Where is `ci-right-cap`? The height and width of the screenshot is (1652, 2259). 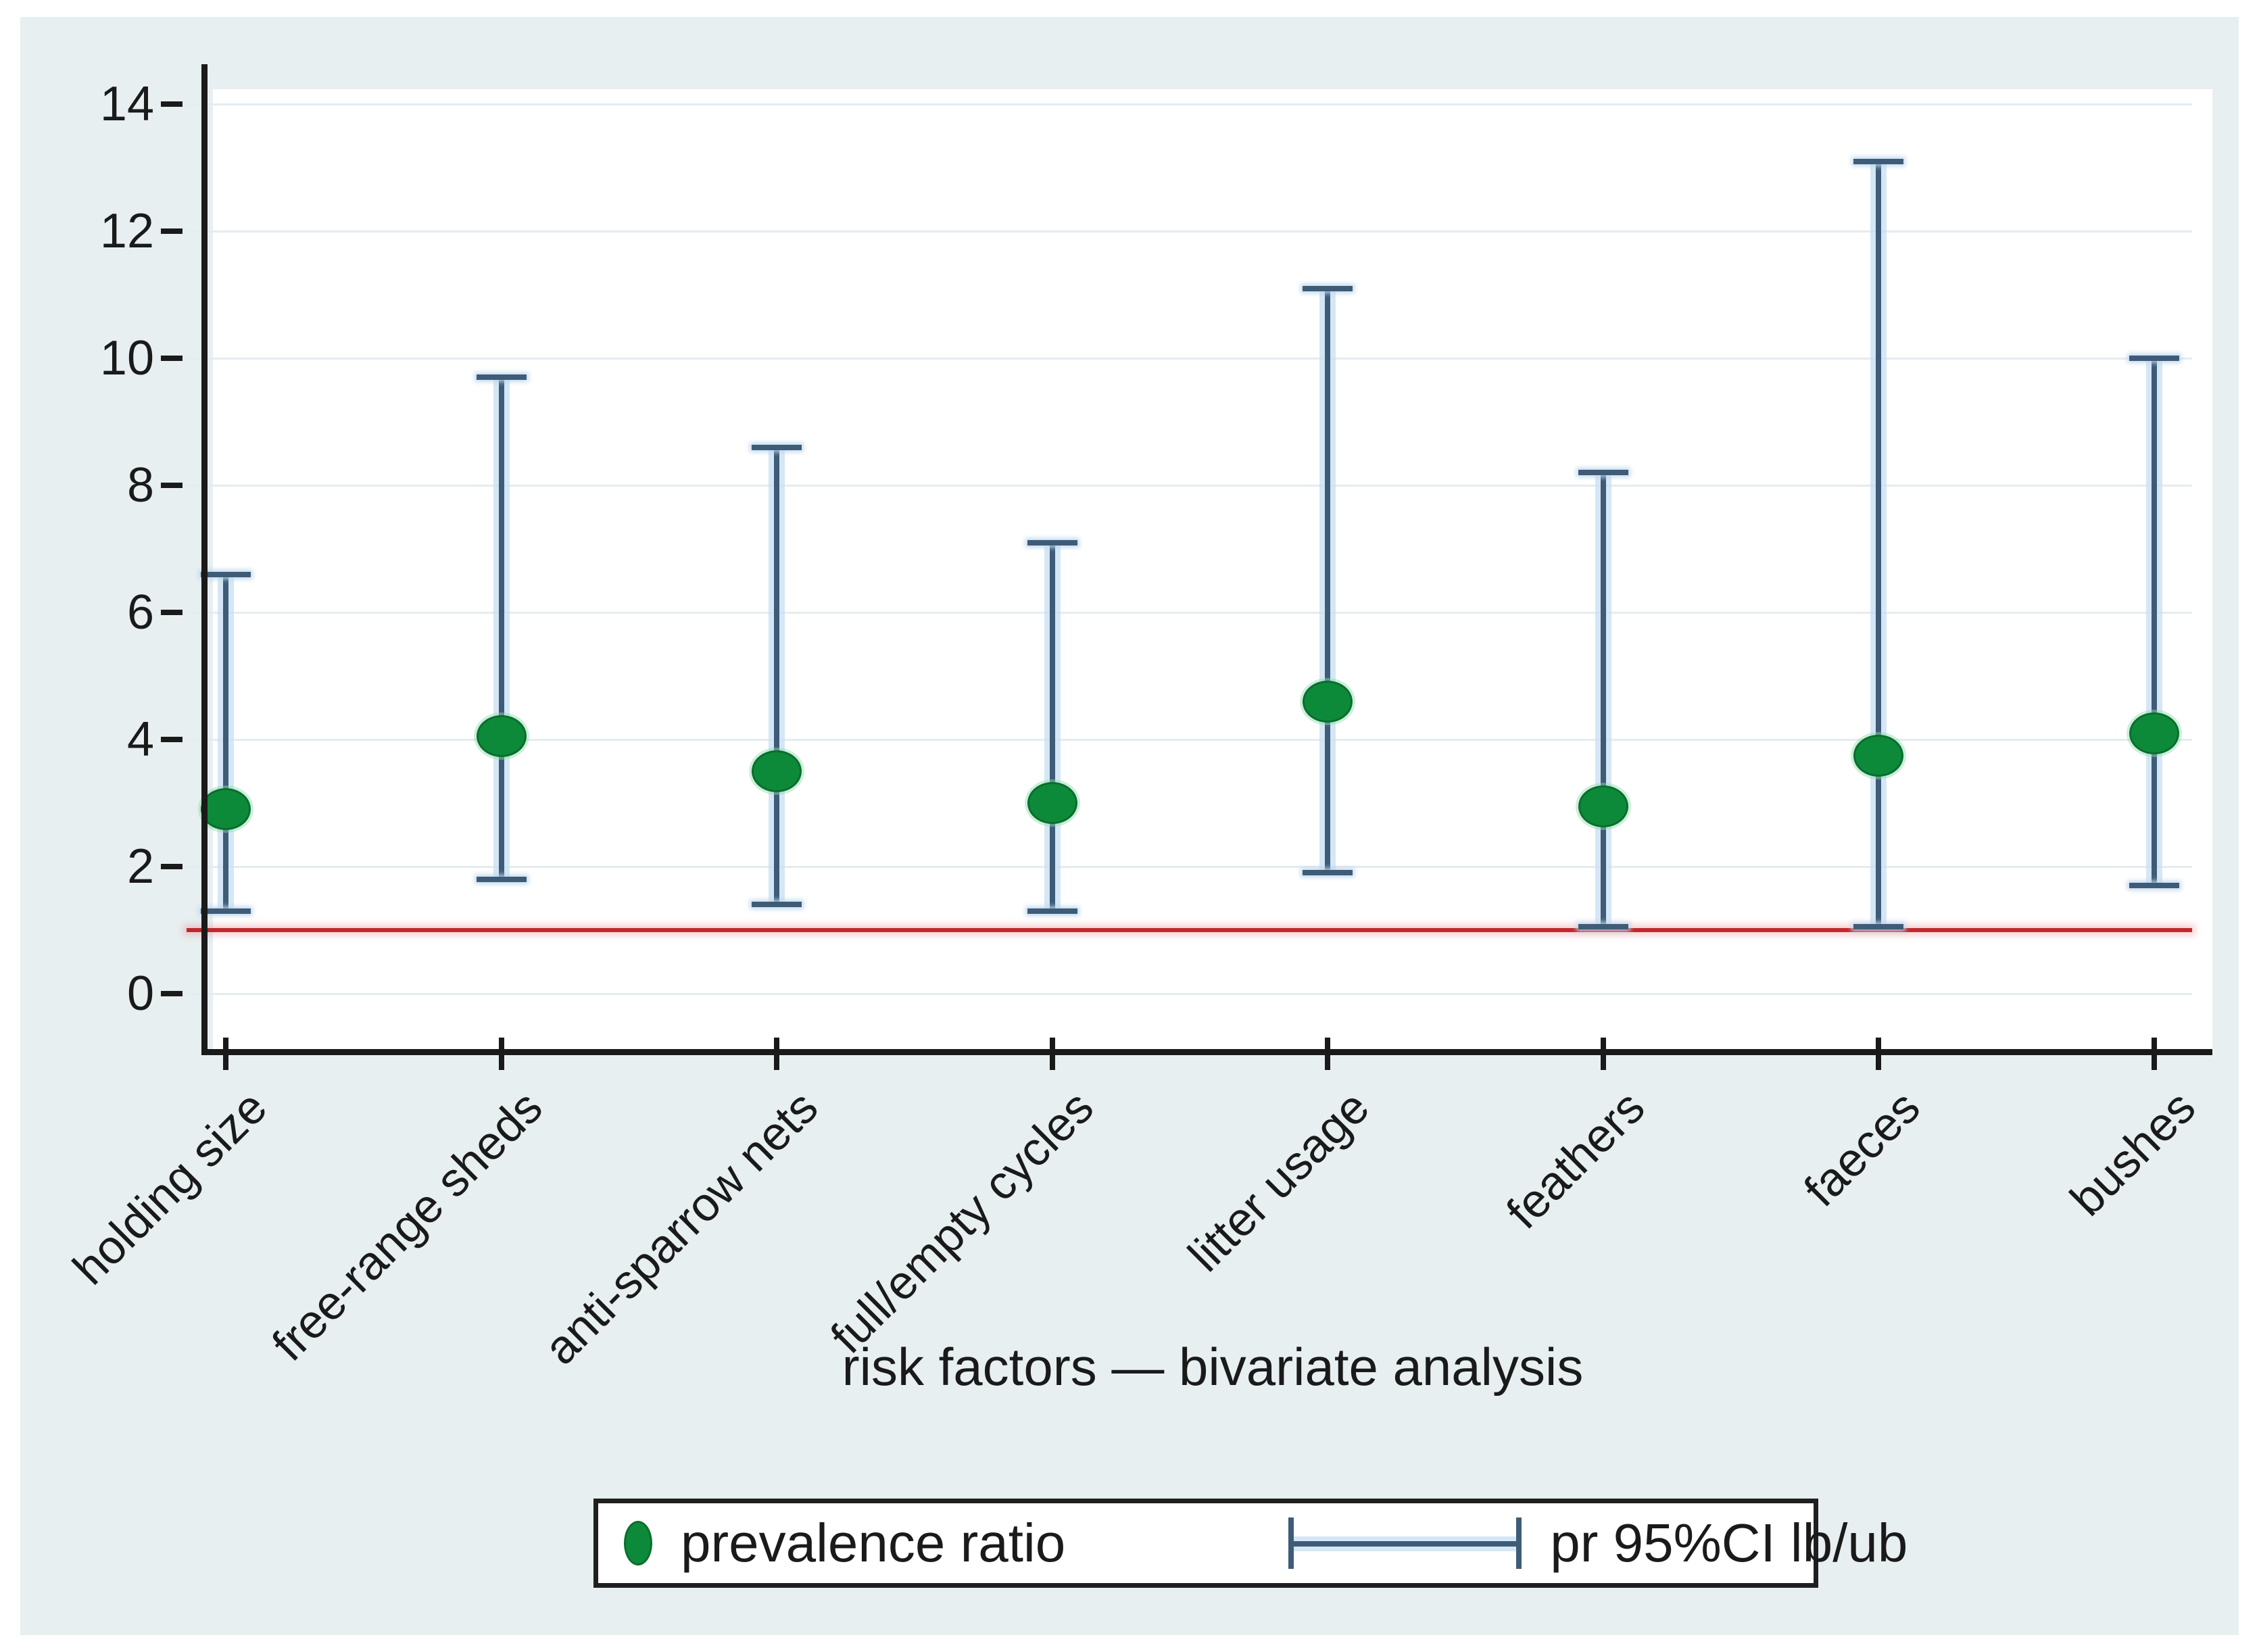 ci-right-cap is located at coordinates (1519, 1543).